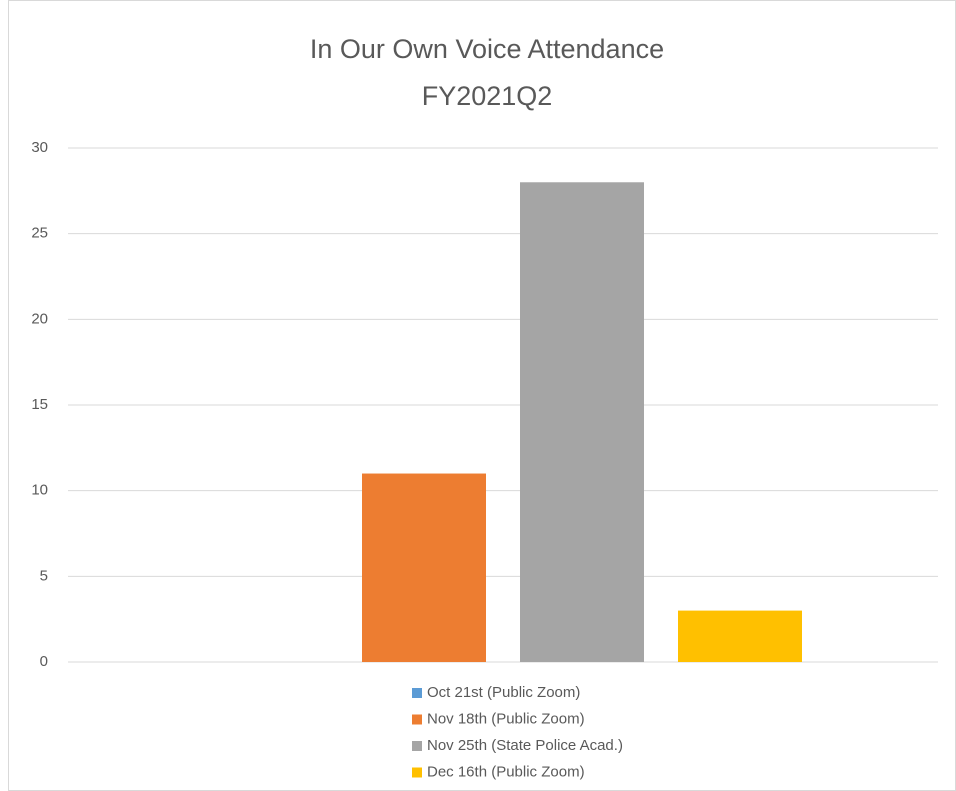  Describe the element at coordinates (487, 96) in the screenshot. I see `chart-subtitle: FY2021Q2` at that location.